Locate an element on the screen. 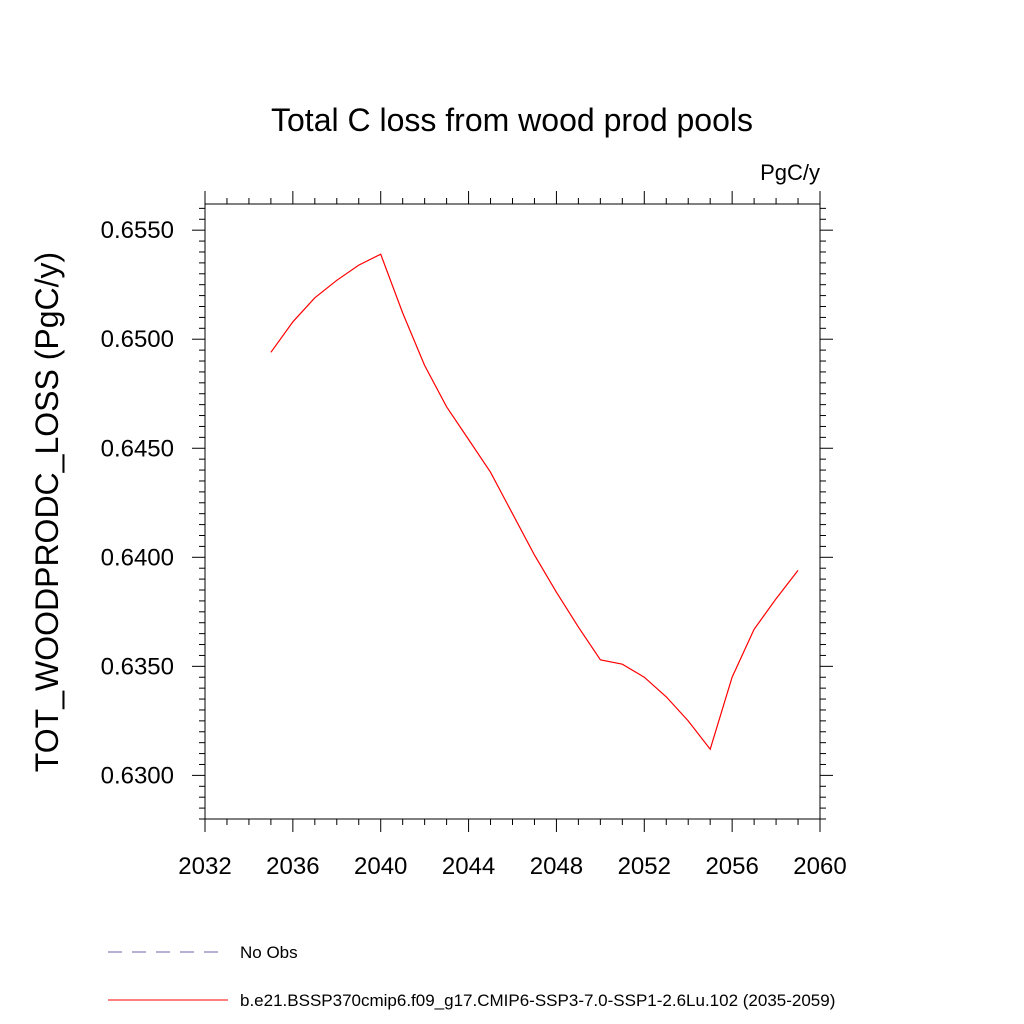 This screenshot has width=1024, height=1024. x-tick-label: 2060 is located at coordinates (819, 866).